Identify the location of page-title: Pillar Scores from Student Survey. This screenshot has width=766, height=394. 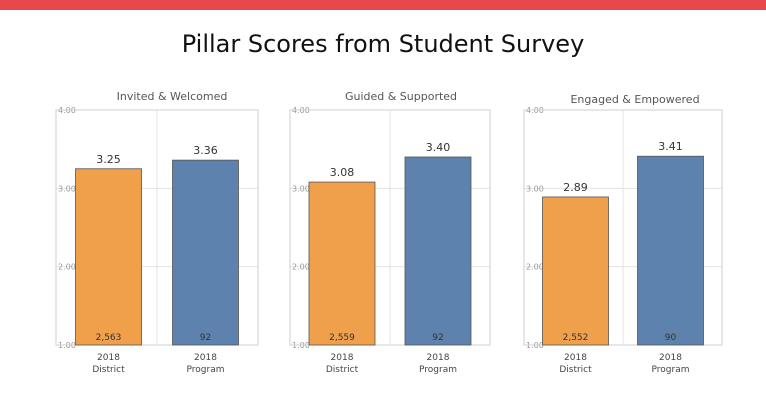
(383, 44).